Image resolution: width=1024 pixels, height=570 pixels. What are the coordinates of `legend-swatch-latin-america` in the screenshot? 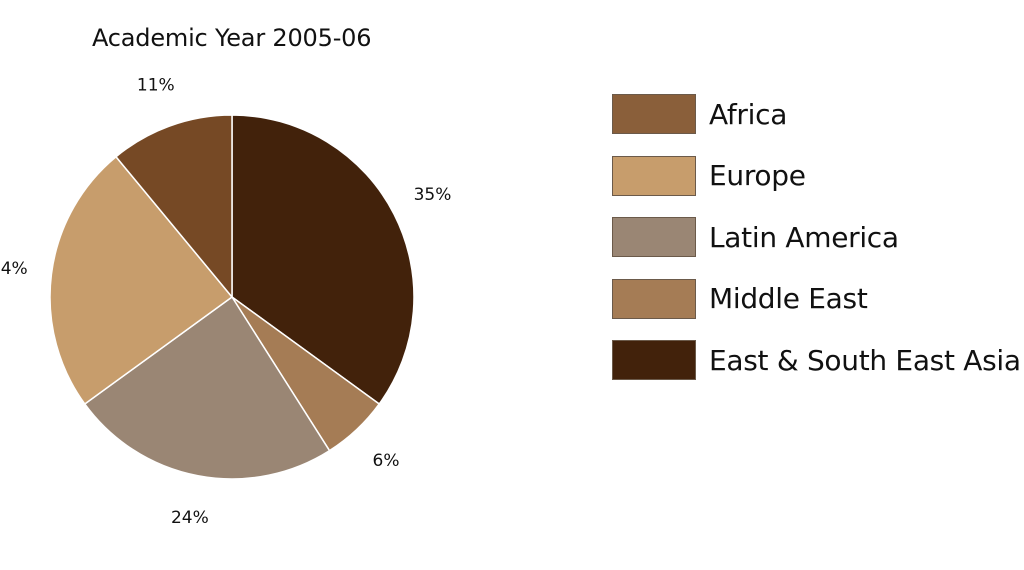 It's located at (654, 237).